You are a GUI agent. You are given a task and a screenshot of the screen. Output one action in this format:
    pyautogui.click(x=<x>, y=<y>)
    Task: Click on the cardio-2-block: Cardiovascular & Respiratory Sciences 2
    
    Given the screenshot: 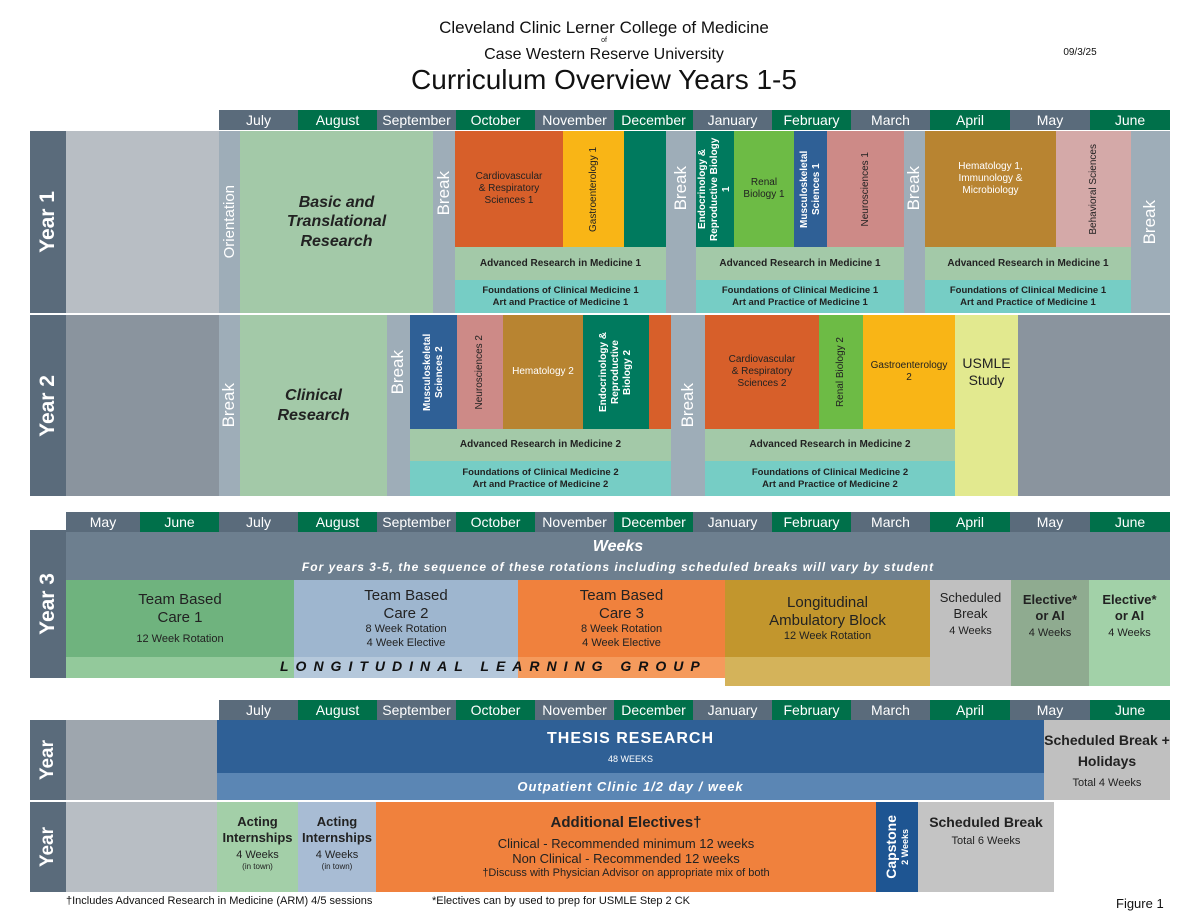 What is the action you would take?
    pyautogui.click(x=762, y=372)
    